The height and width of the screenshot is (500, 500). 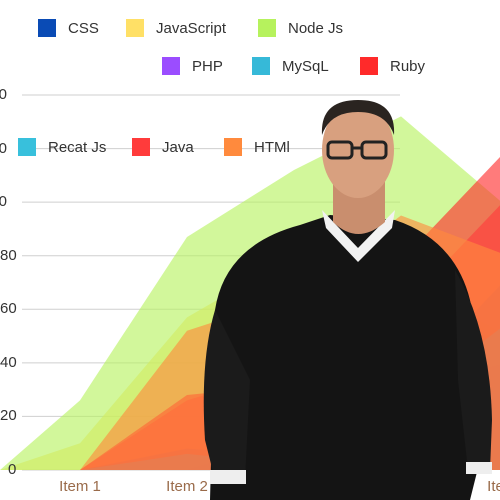 What do you see at coordinates (401, 486) in the screenshot?
I see `x-tick-label: Item 4` at bounding box center [401, 486].